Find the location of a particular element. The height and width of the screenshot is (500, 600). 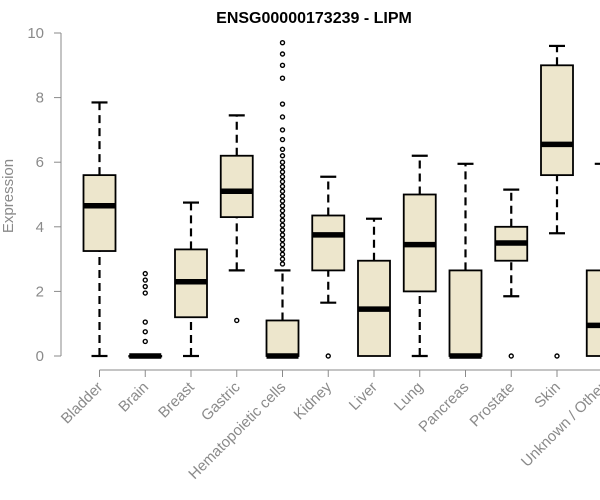

box-unknown-other is located at coordinates (592, 259).